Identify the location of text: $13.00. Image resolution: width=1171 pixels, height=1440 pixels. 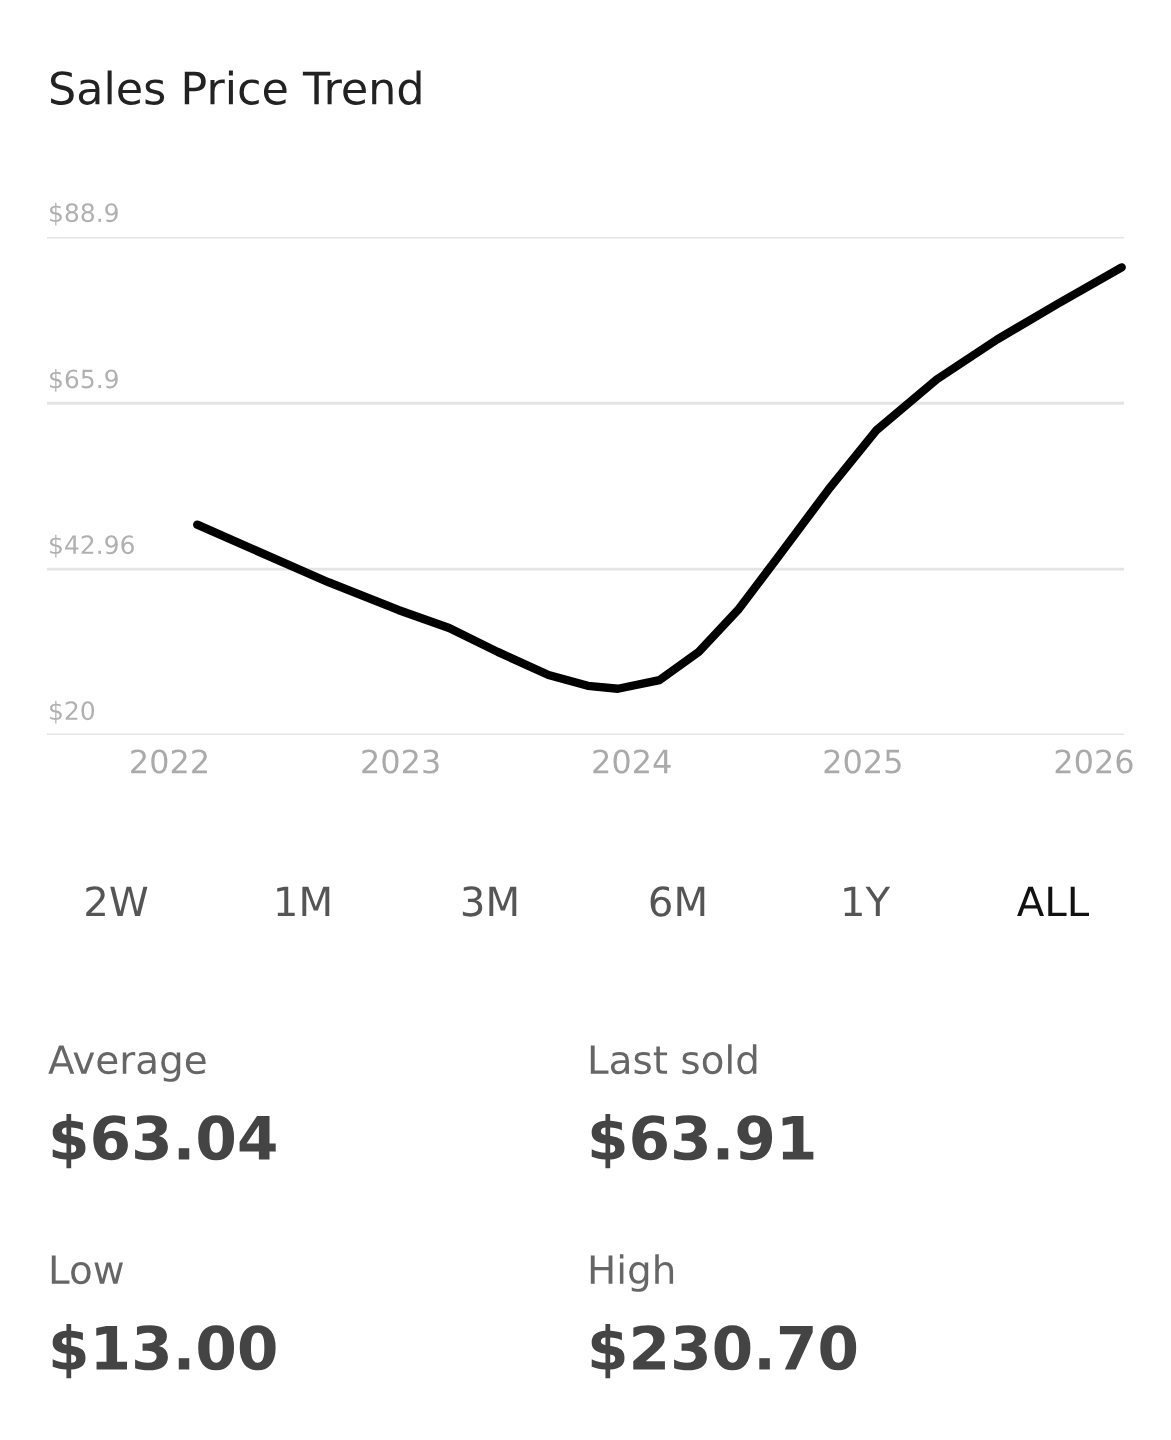
(164, 1351).